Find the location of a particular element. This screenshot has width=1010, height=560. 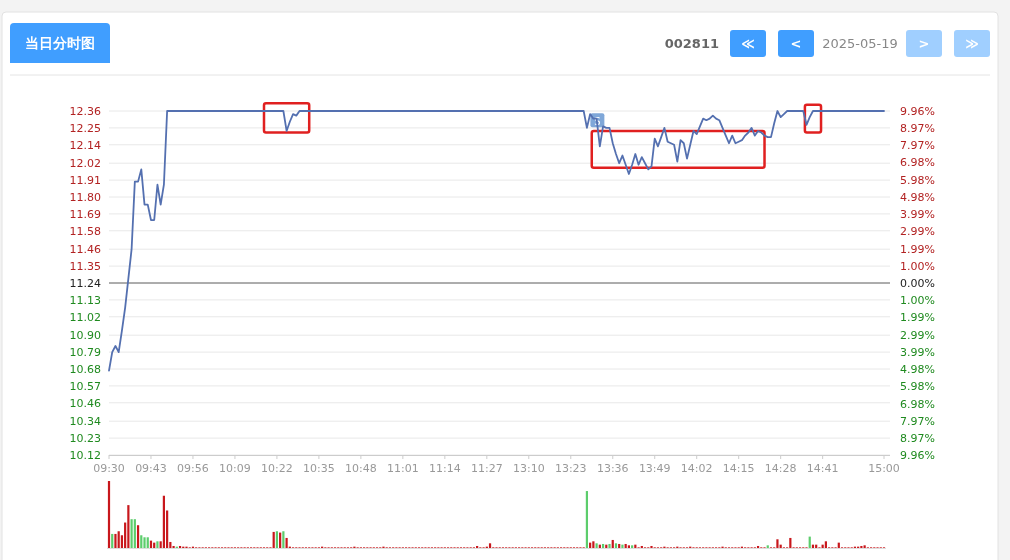

y-tick-label: 10.79 is located at coordinates (85, 353).